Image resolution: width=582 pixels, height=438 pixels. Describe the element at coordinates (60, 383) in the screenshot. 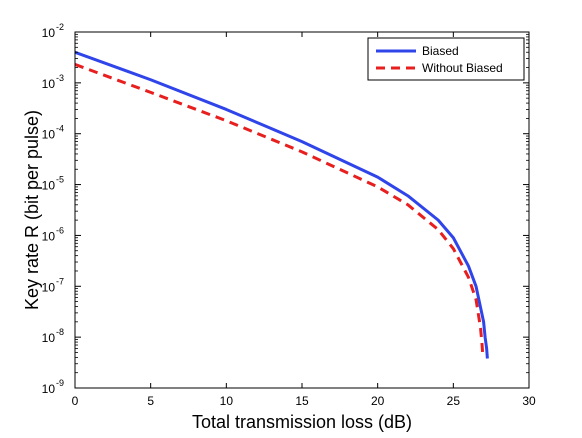

I see `y-tick-exponent: -9` at that location.